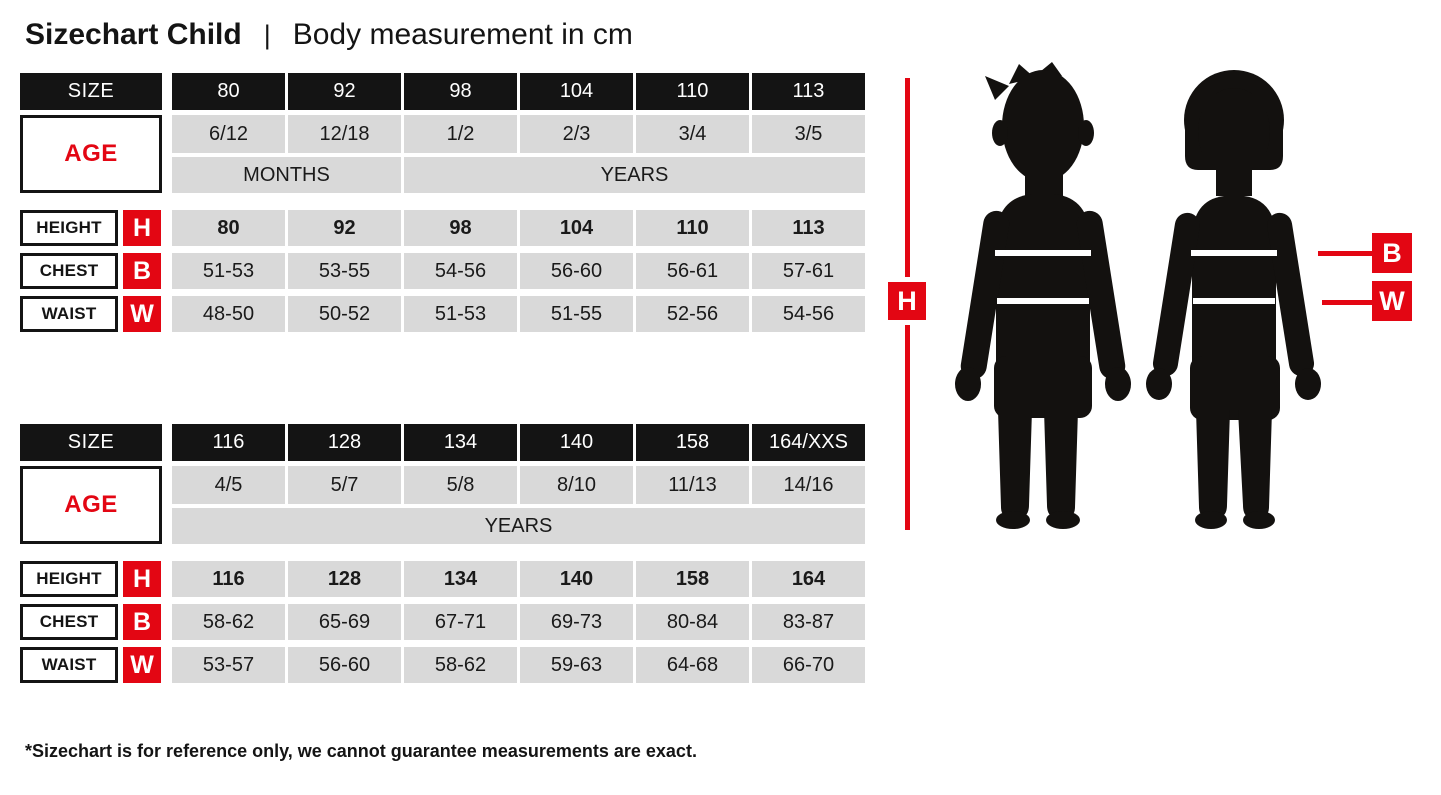 The height and width of the screenshot is (795, 1441). What do you see at coordinates (344, 442) in the screenshot?
I see `size-value-cell: 128` at bounding box center [344, 442].